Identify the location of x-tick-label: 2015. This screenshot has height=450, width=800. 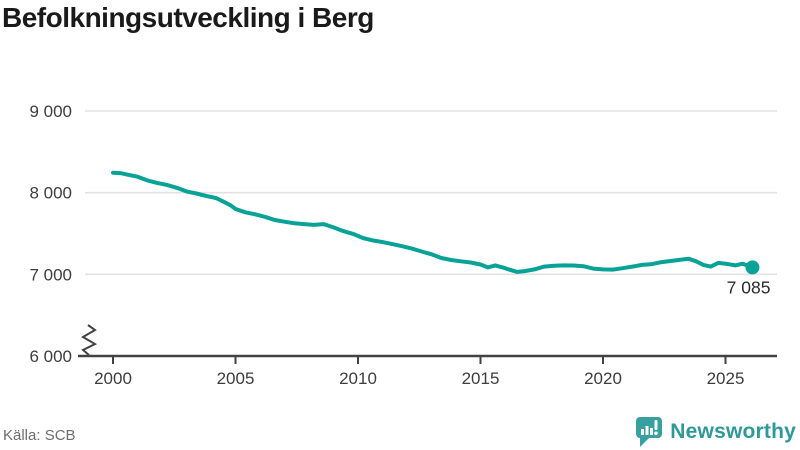
(481, 378).